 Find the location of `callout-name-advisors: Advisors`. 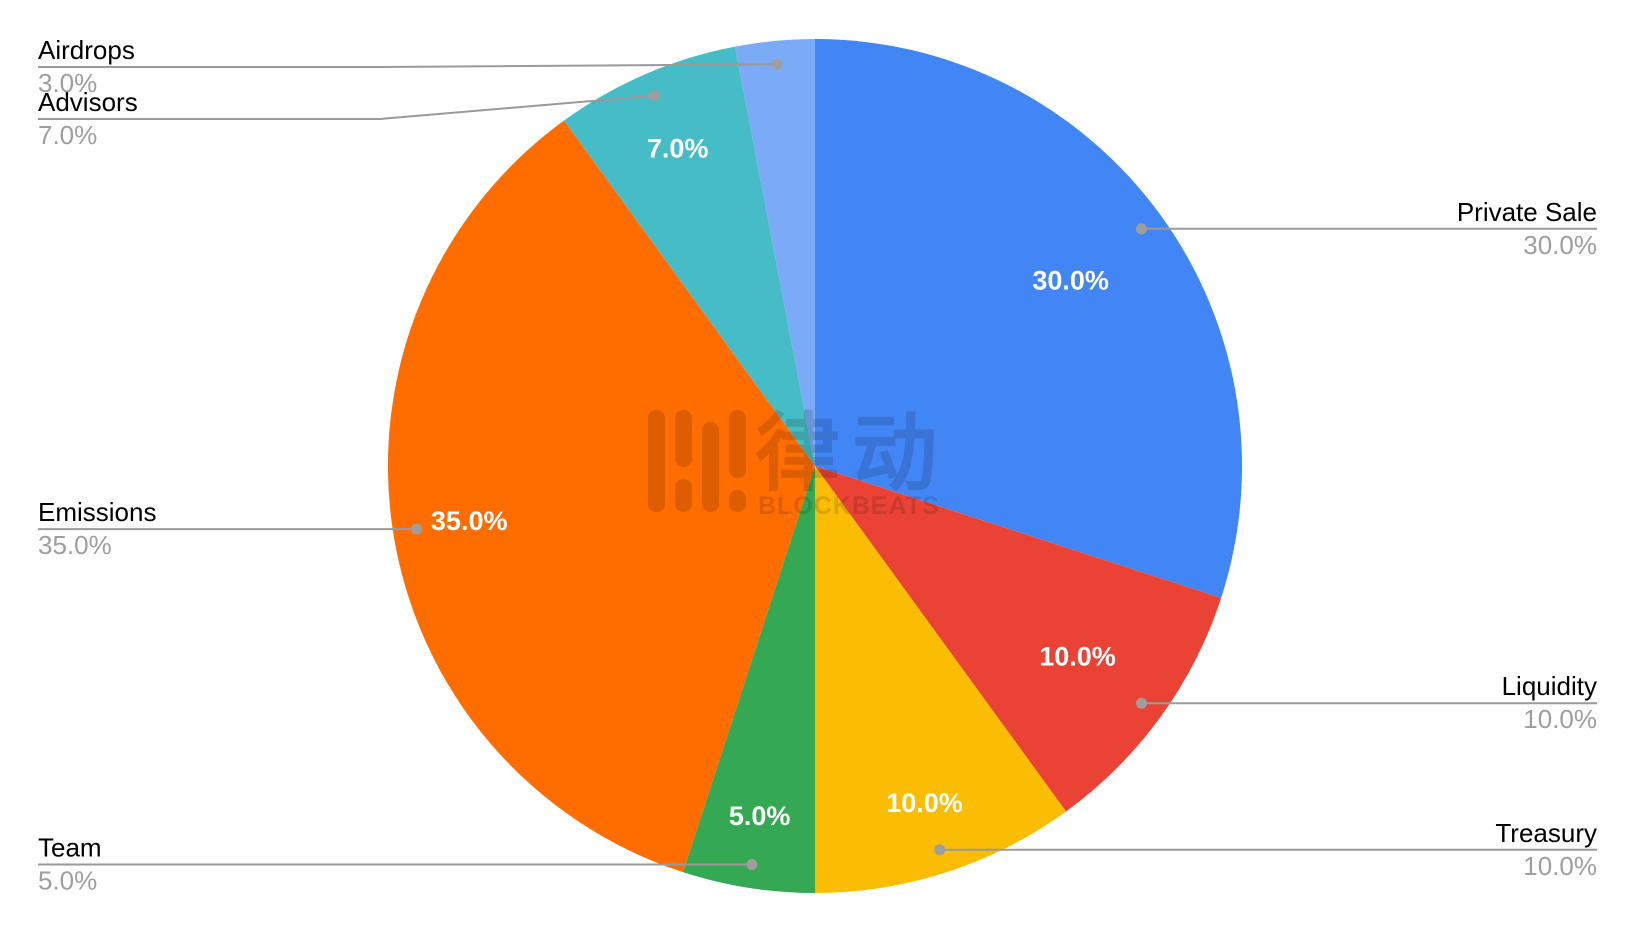

callout-name-advisors: Advisors is located at coordinates (88, 102).